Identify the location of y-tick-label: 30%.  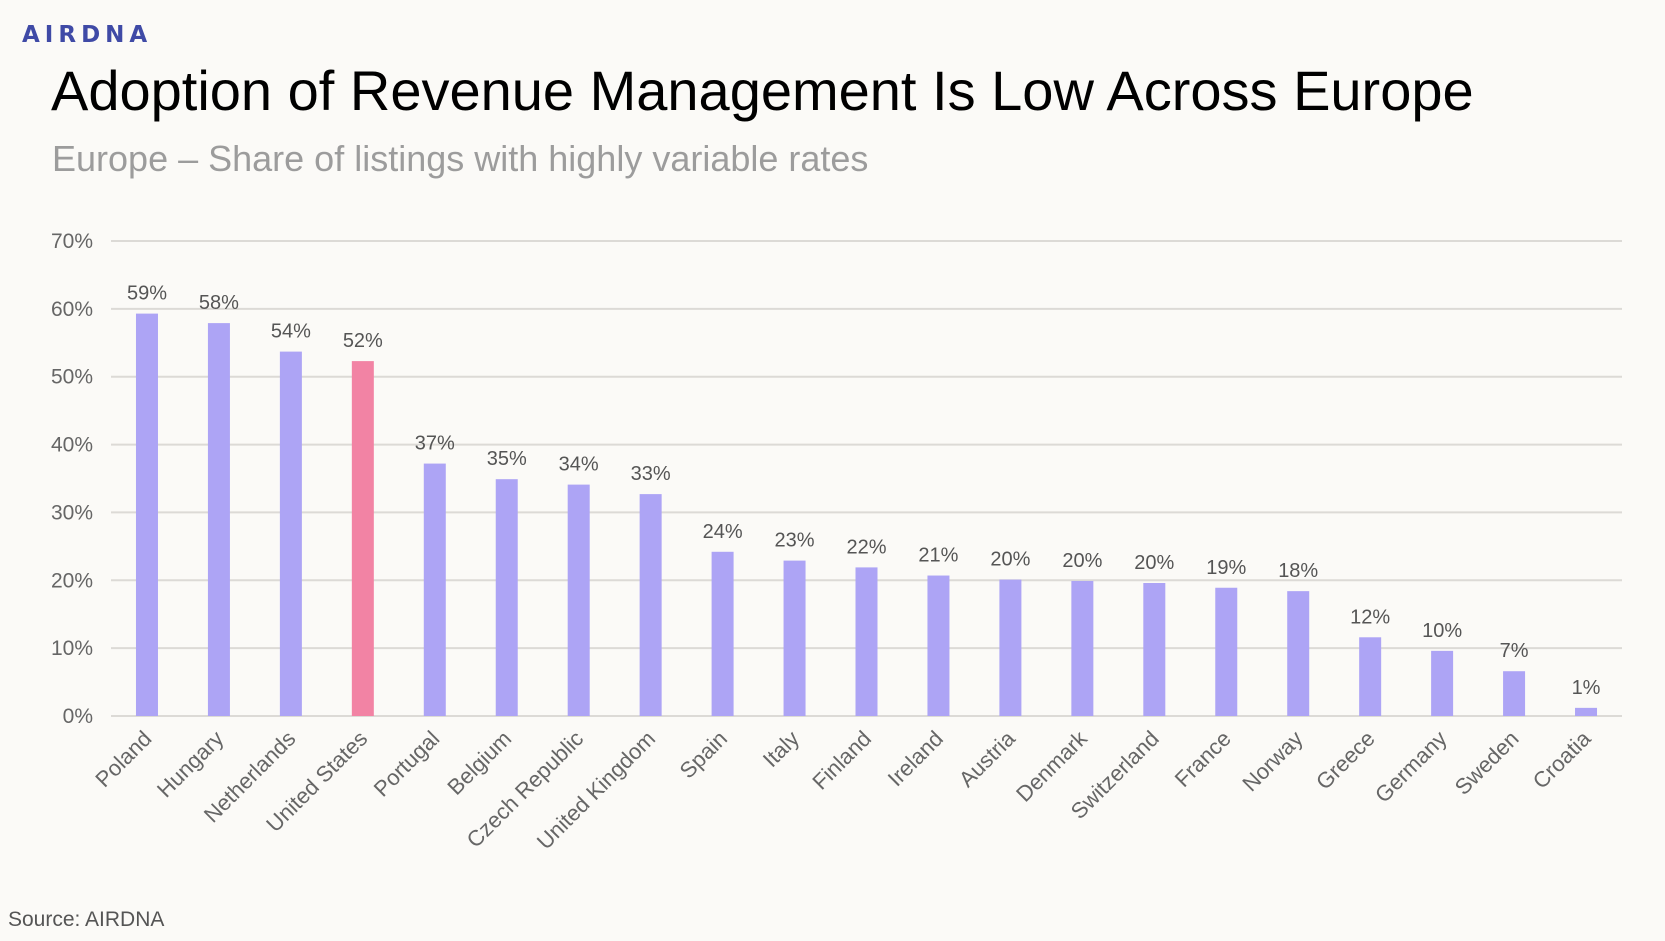
(72, 512).